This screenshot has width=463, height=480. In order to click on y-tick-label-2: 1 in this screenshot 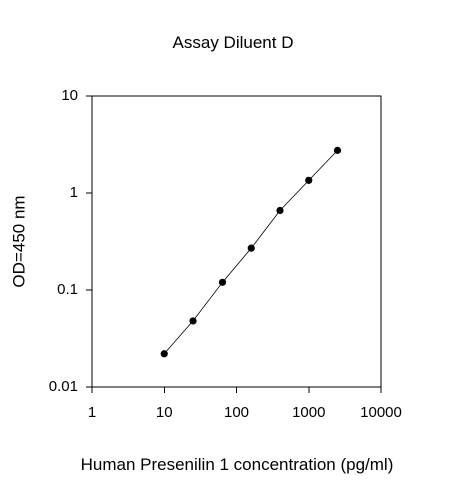, I will do `click(74, 192)`.